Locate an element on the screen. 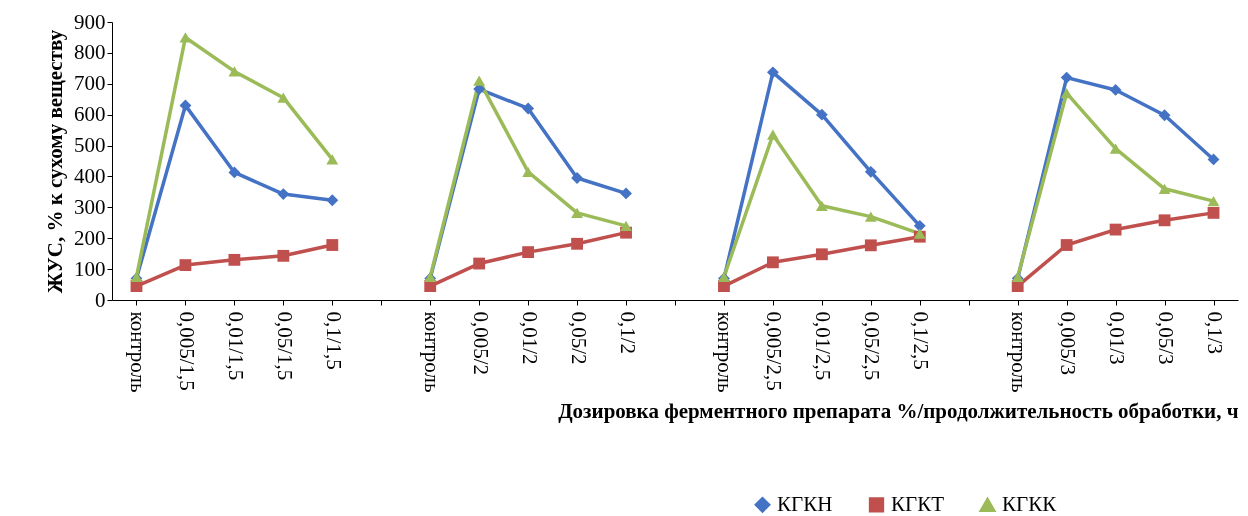  y-tick-label: 200 is located at coordinates (90, 237).